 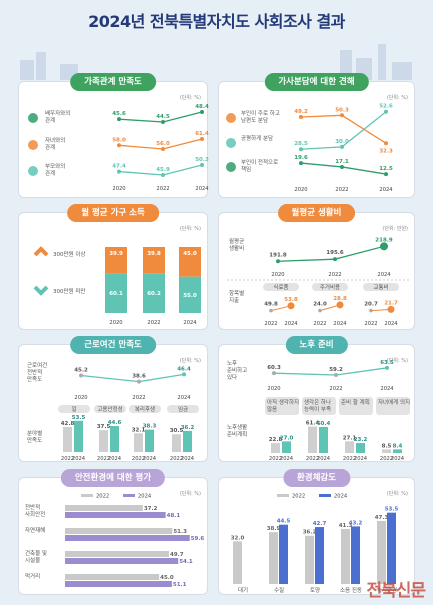 I want to click on category-label: 생각은 하나, so click(x=317, y=402).